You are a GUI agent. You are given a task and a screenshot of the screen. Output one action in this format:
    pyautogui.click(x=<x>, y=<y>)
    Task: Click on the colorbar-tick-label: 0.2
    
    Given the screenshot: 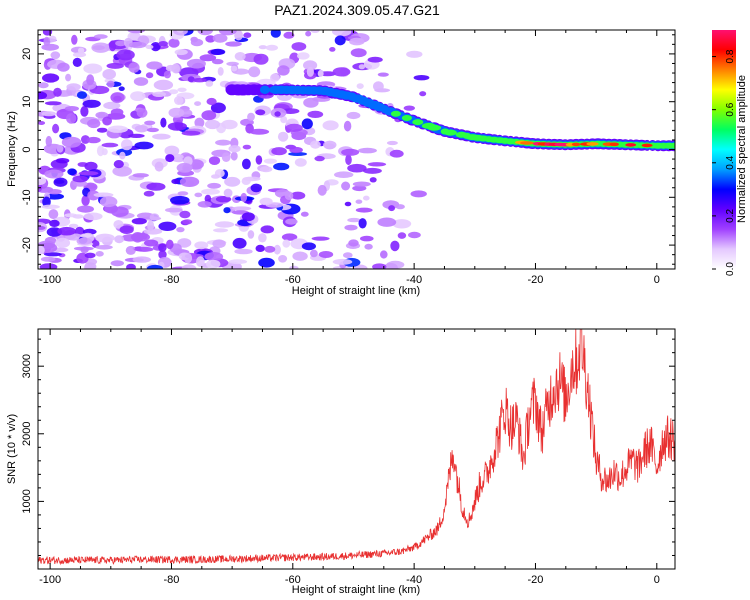 What is the action you would take?
    pyautogui.click(x=730, y=216)
    